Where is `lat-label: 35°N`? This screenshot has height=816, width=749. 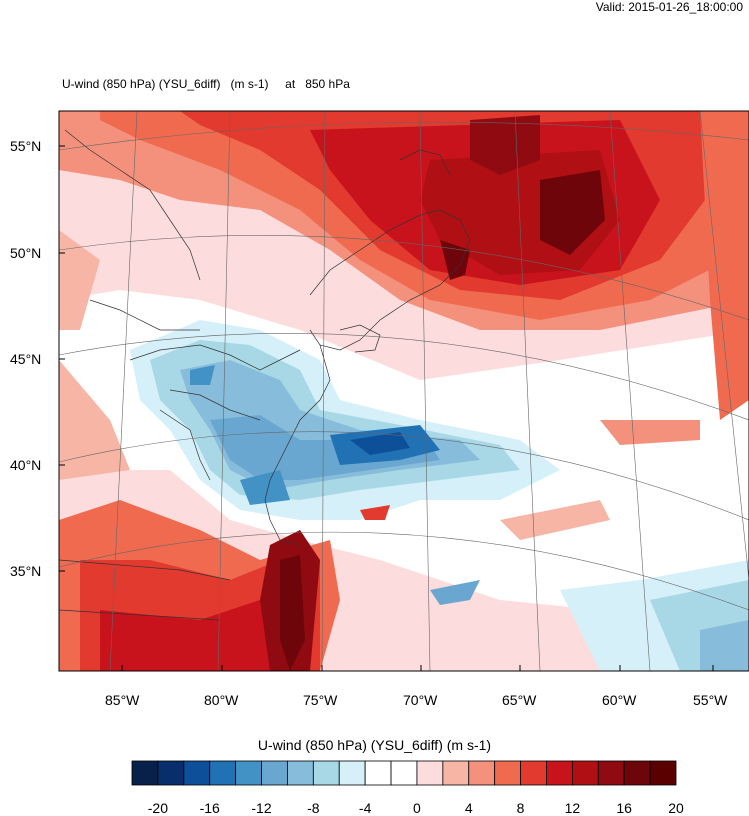
lat-label: 35°N is located at coordinates (26, 571).